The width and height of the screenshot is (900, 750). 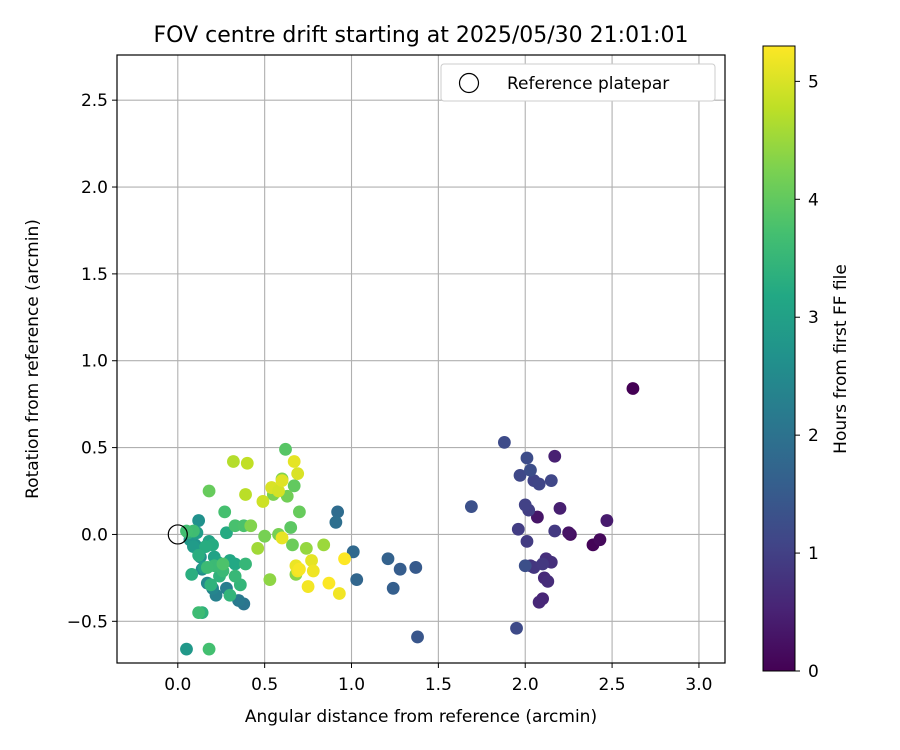 I want to click on x-tick-label: 1.0, so click(x=351, y=685).